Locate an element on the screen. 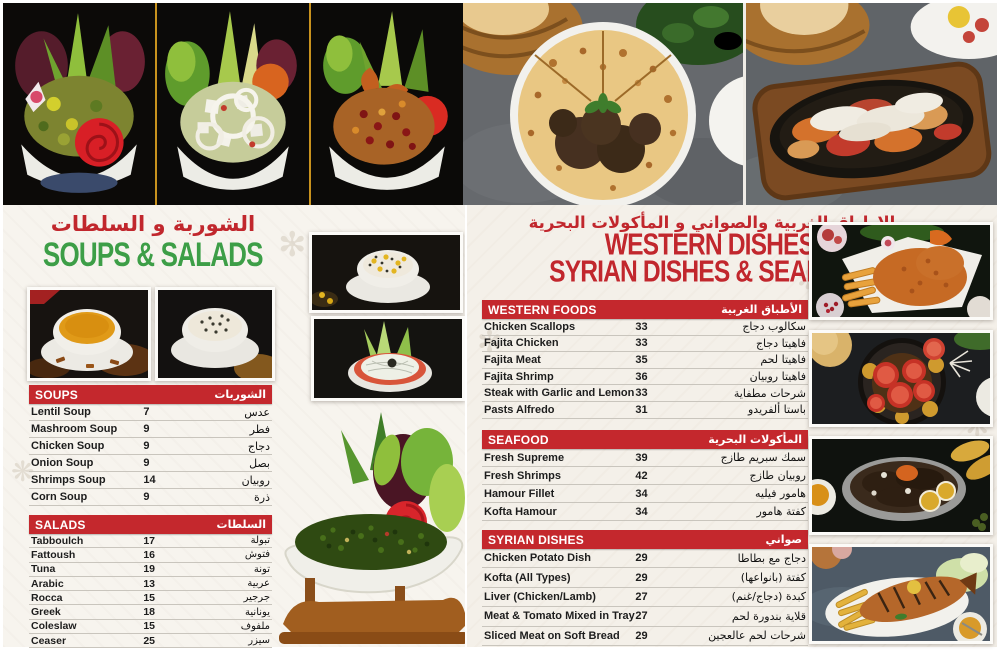  table-row: Greek 18 يونانية is located at coordinates (150, 612).